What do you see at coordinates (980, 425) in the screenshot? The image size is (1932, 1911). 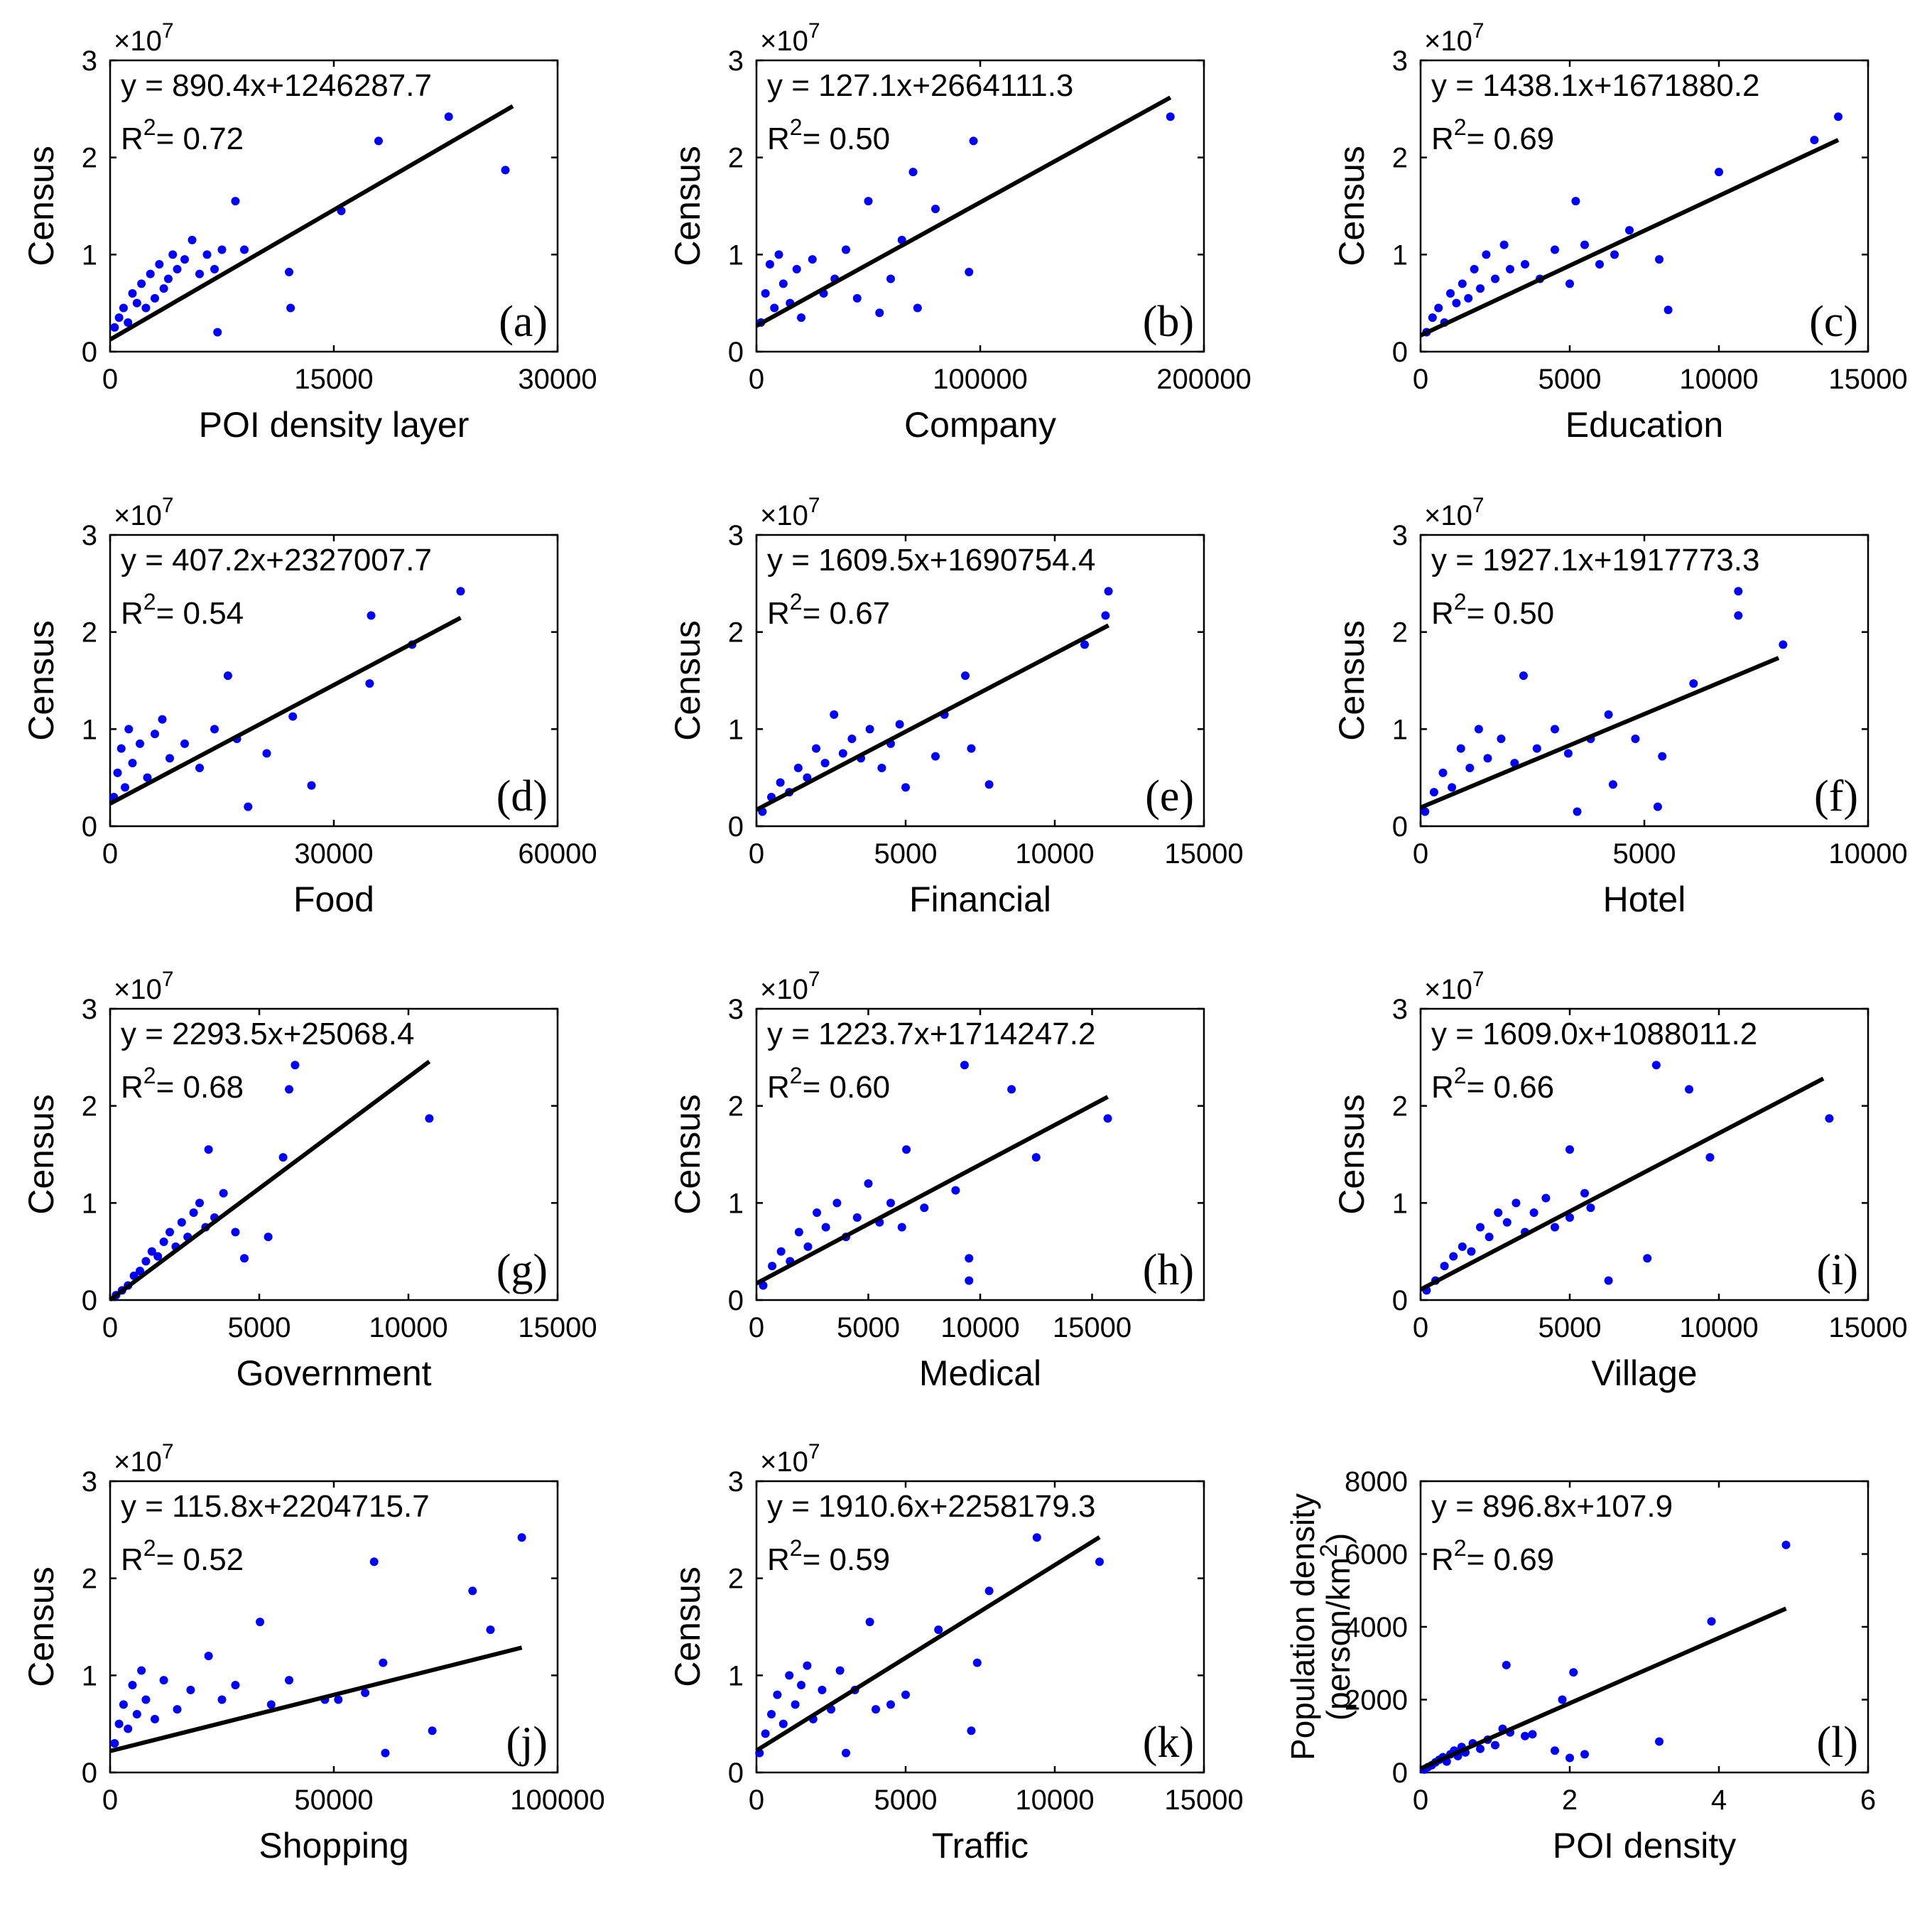 I see `x-axis-label: Company` at bounding box center [980, 425].